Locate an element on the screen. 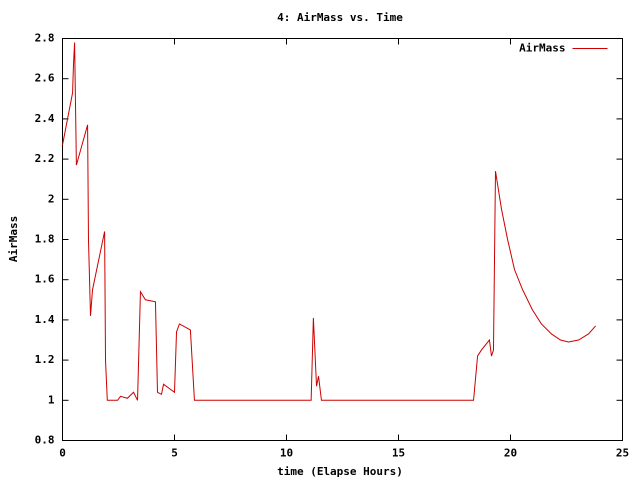  y-tick-label: 2.6 is located at coordinates (45, 78).